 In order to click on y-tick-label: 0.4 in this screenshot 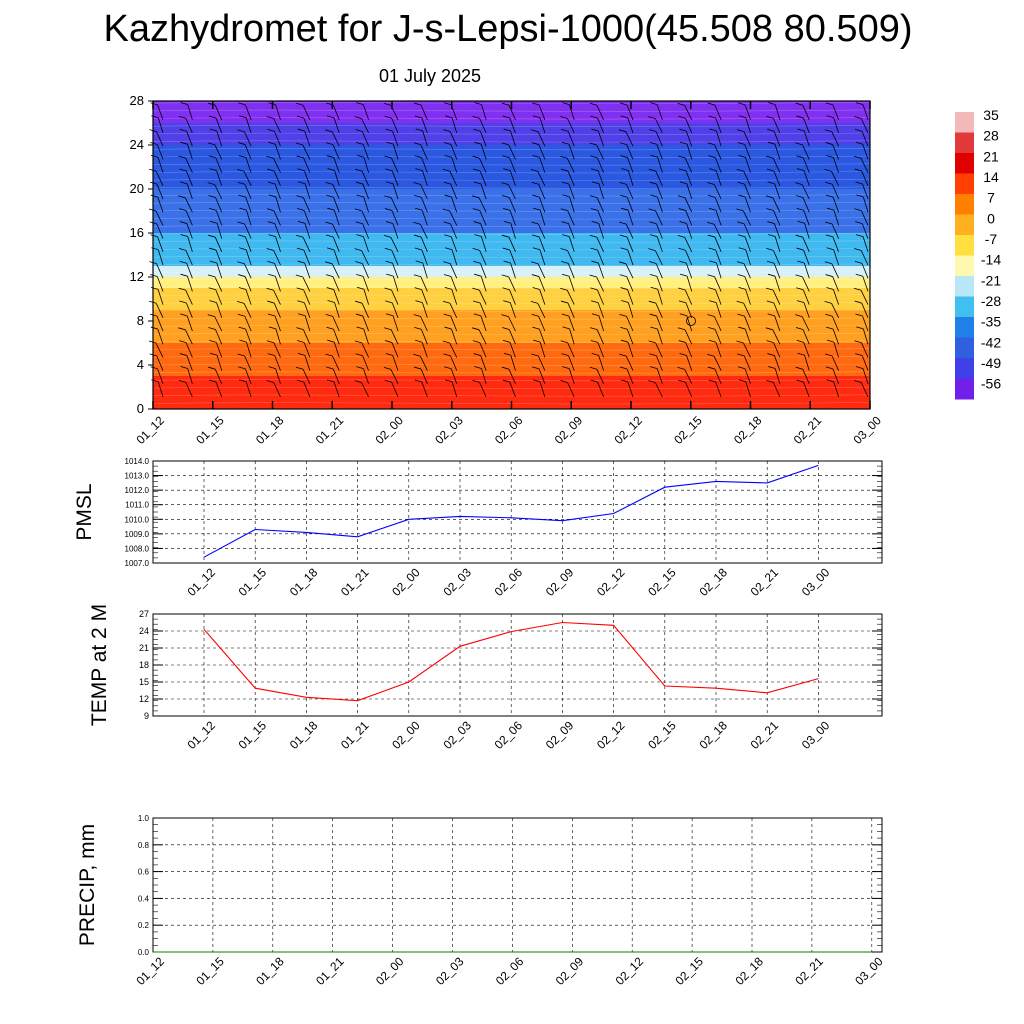, I will do `click(144, 898)`.